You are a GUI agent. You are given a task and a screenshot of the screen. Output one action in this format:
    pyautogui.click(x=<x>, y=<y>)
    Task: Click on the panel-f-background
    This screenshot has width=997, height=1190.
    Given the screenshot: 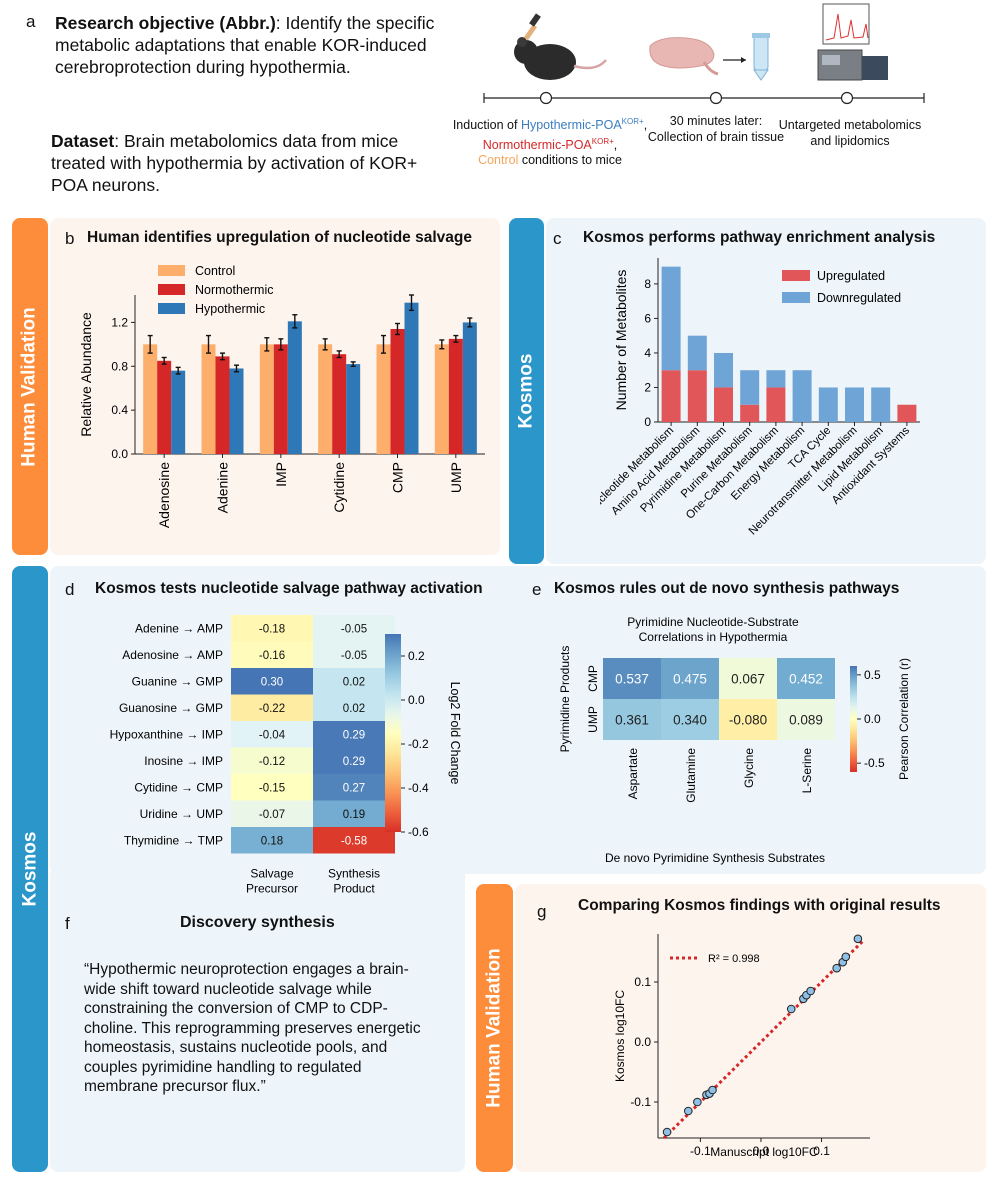 What is the action you would take?
    pyautogui.click(x=257, y=1019)
    